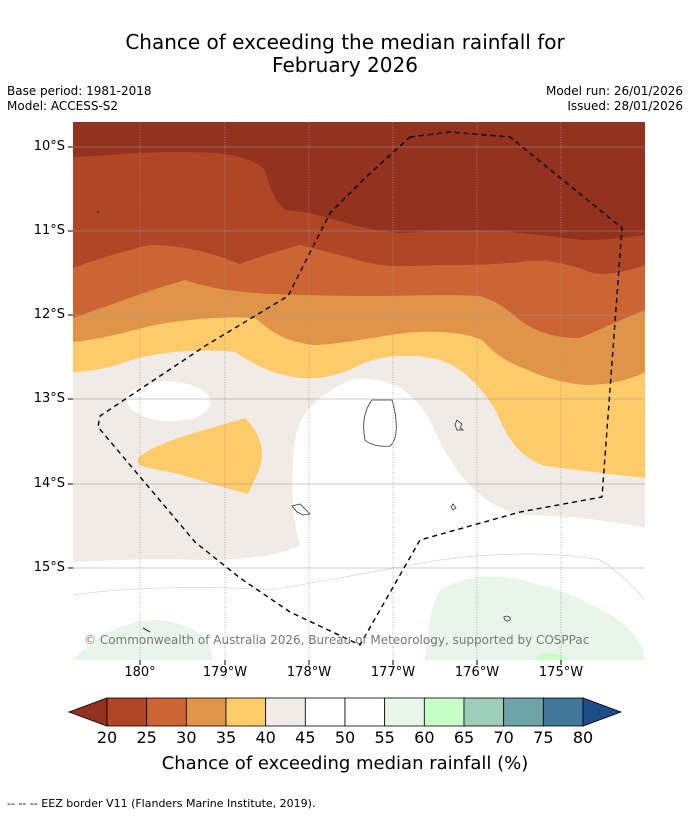  I want to click on colorbar-tick-label: 75, so click(543, 737).